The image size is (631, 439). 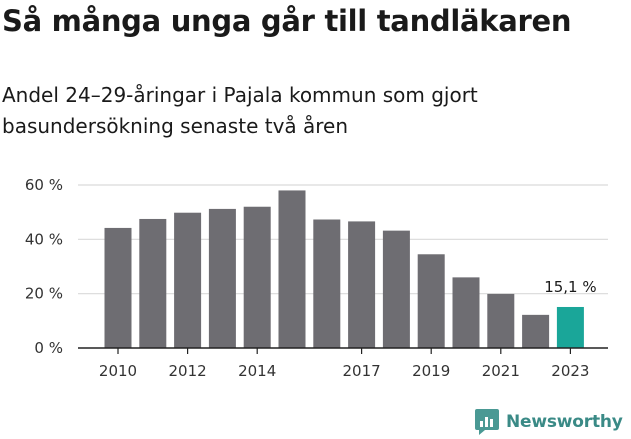 I want to click on chart-title: Så många unga går till tandläkaren, so click(x=287, y=21).